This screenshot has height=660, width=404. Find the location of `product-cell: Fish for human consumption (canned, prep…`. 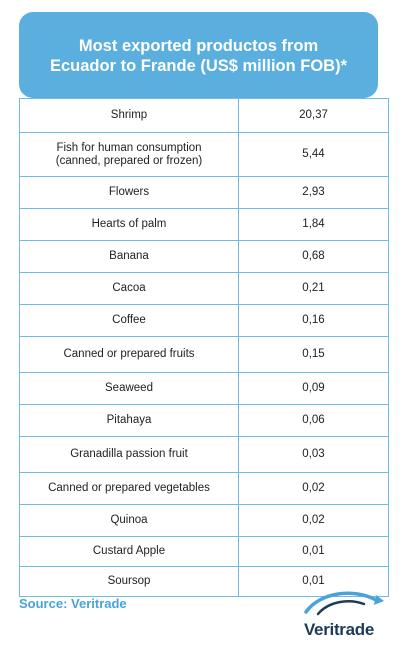

product-cell: Fish for human consumption (canned, prep… is located at coordinates (129, 154).